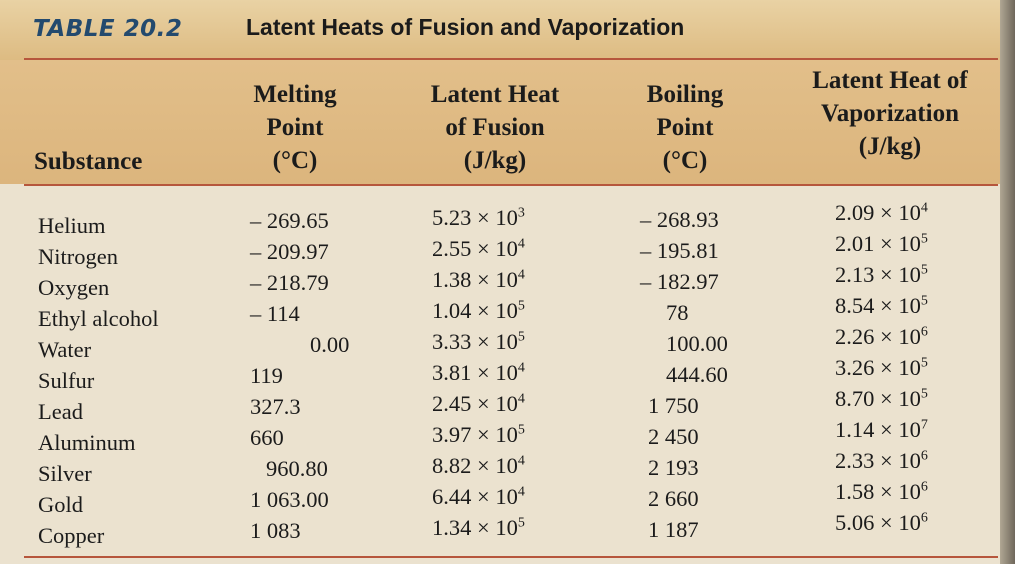 This screenshot has width=1015, height=564. What do you see at coordinates (74, 287) in the screenshot?
I see `cell-substance: Oxygen` at bounding box center [74, 287].